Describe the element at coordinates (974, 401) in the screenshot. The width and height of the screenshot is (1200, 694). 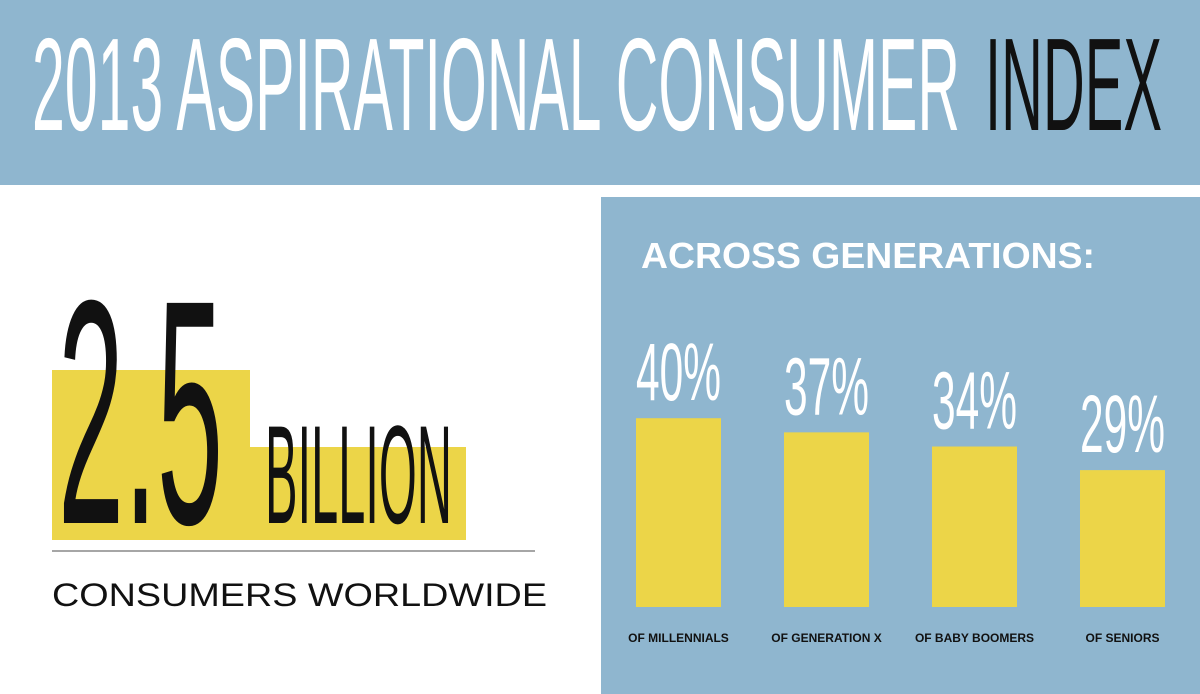
I see `value-label: 34%` at that location.